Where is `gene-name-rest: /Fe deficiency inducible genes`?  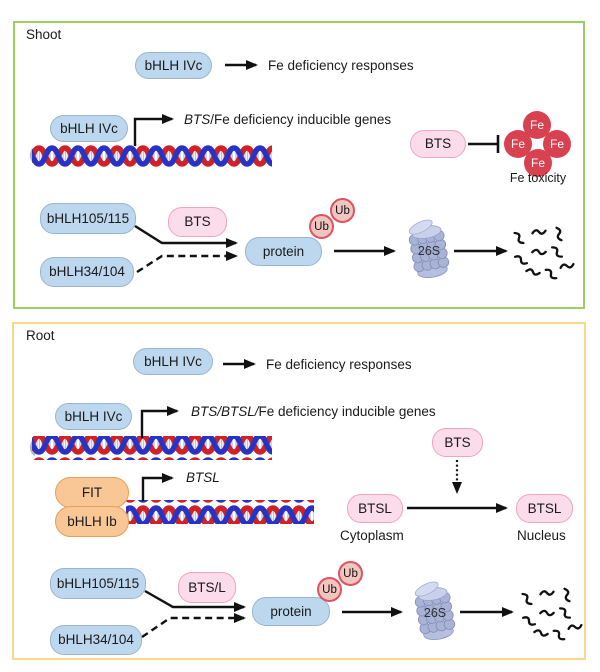
gene-name-rest: /Fe deficiency inducible genes is located at coordinates (301, 119).